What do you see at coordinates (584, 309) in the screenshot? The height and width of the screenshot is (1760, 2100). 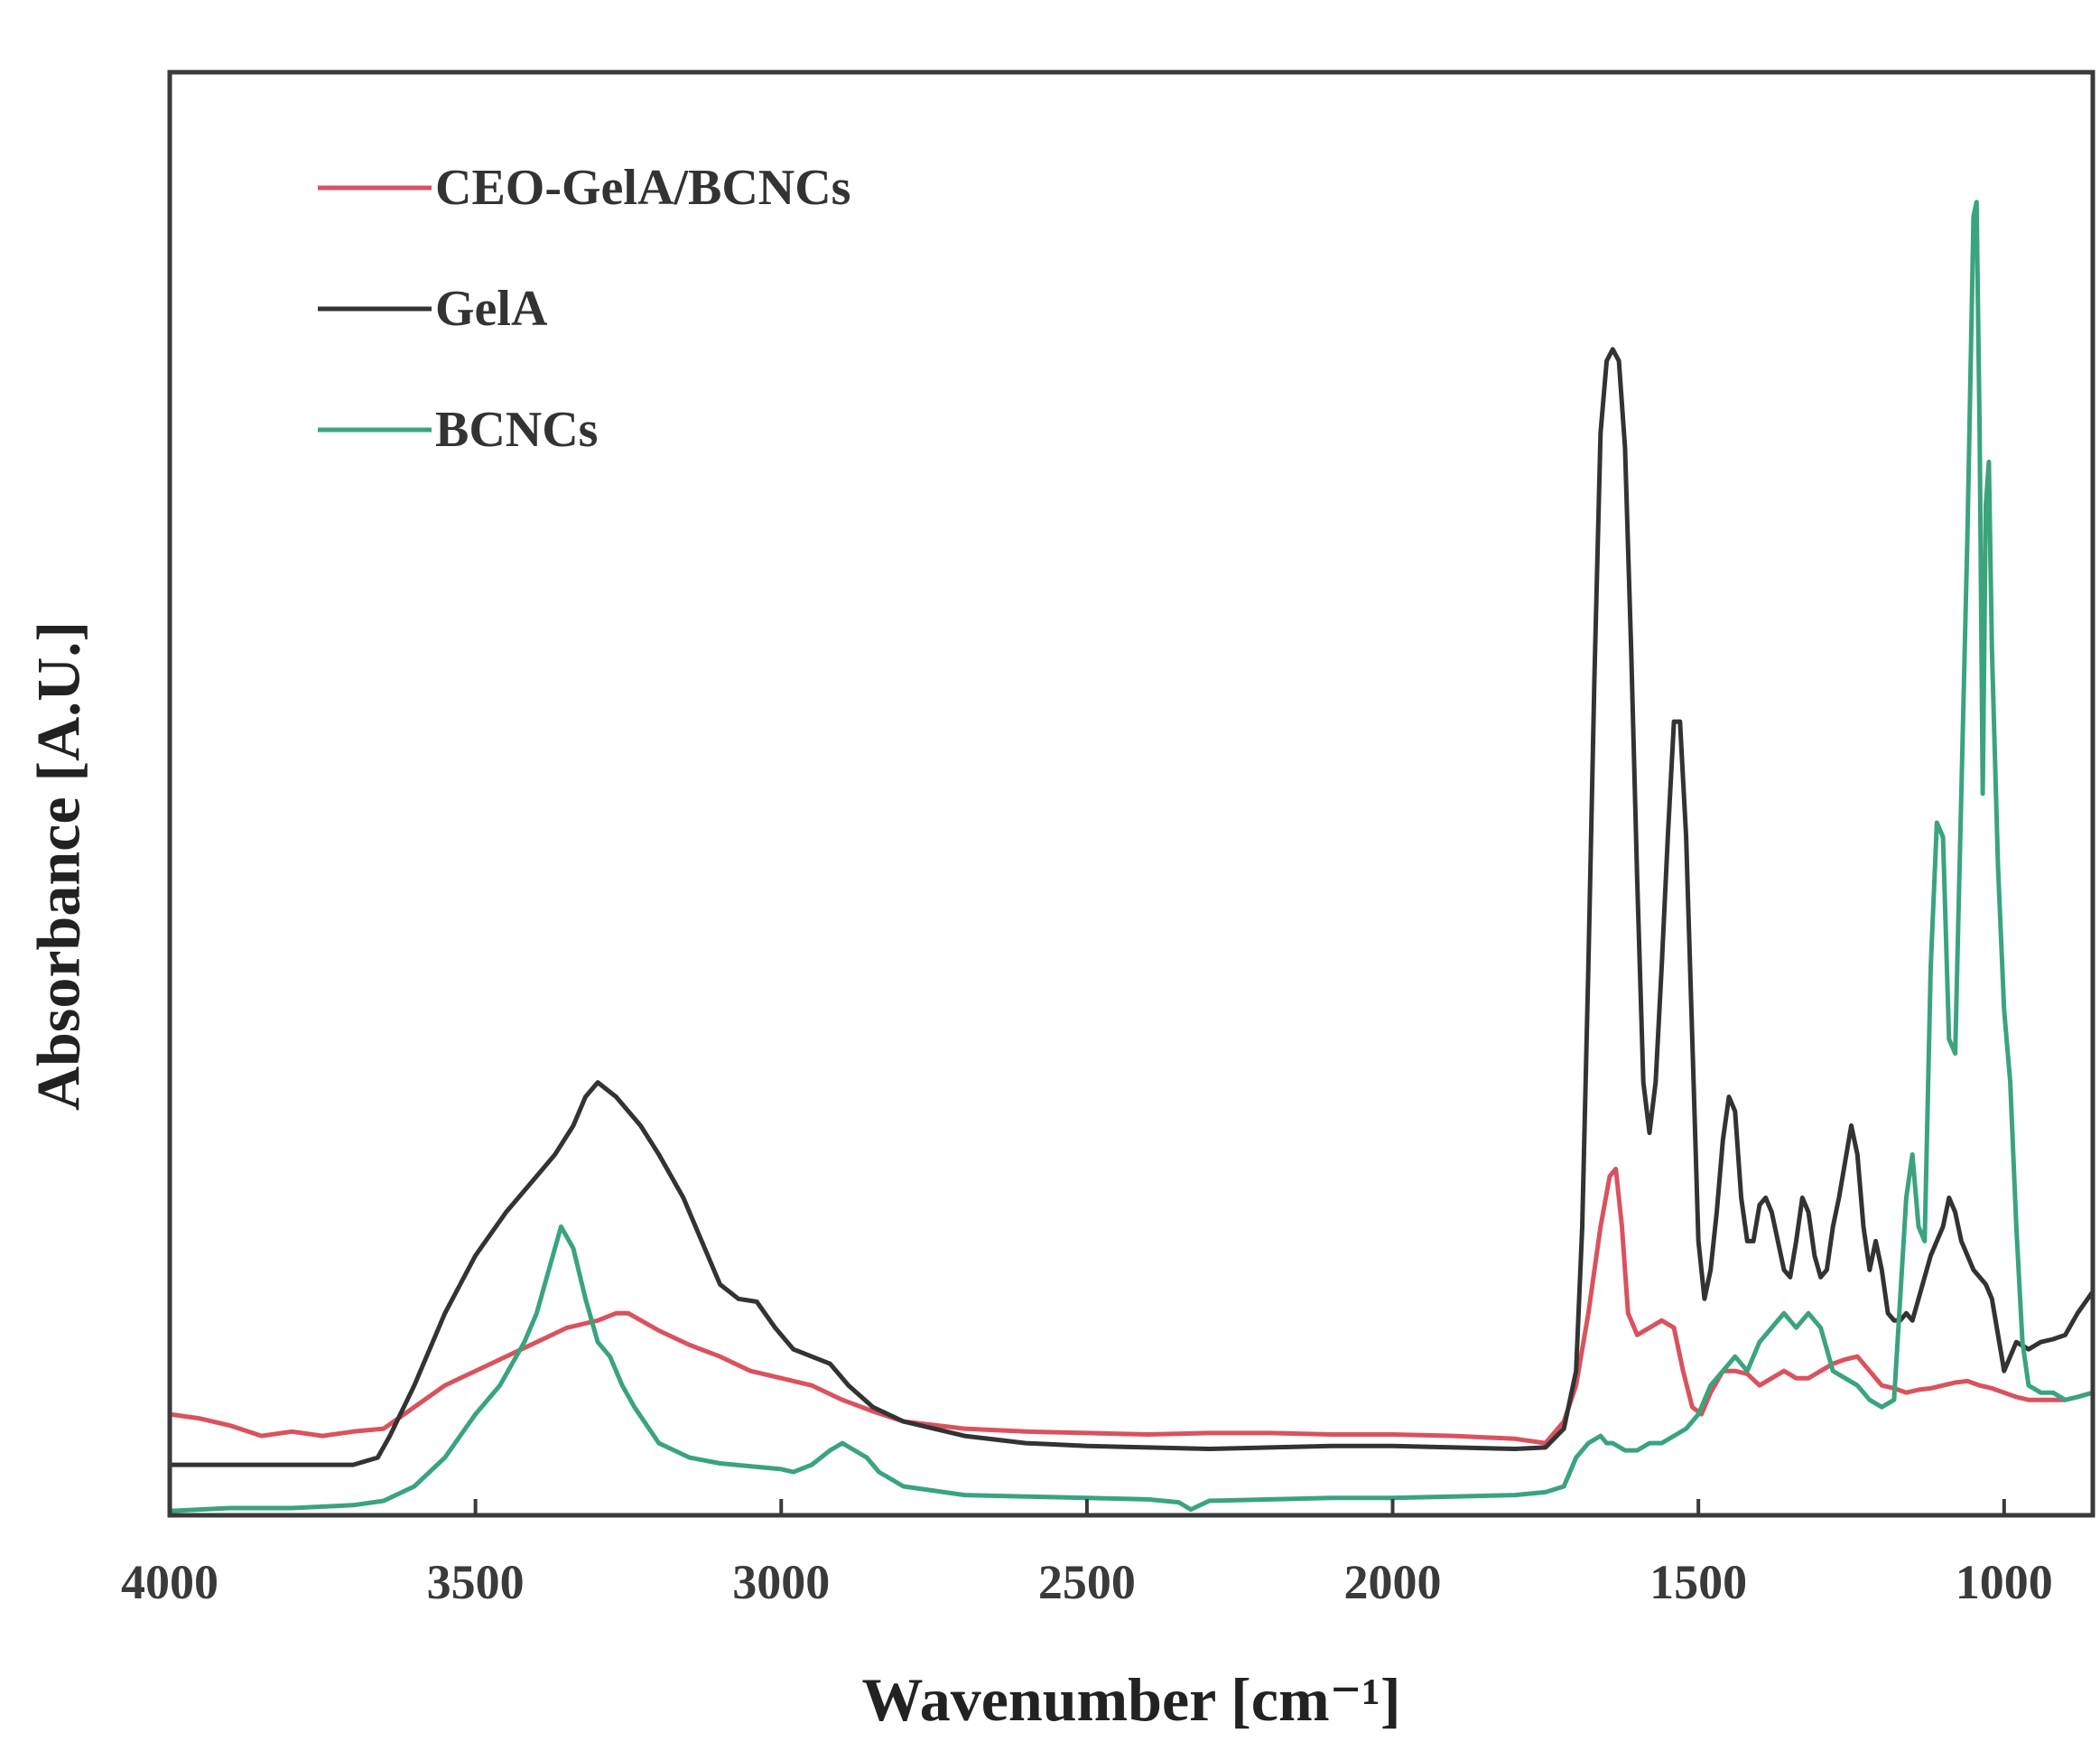 I see `legend: CEO-GelA/BCNCs GelA BCNCs` at bounding box center [584, 309].